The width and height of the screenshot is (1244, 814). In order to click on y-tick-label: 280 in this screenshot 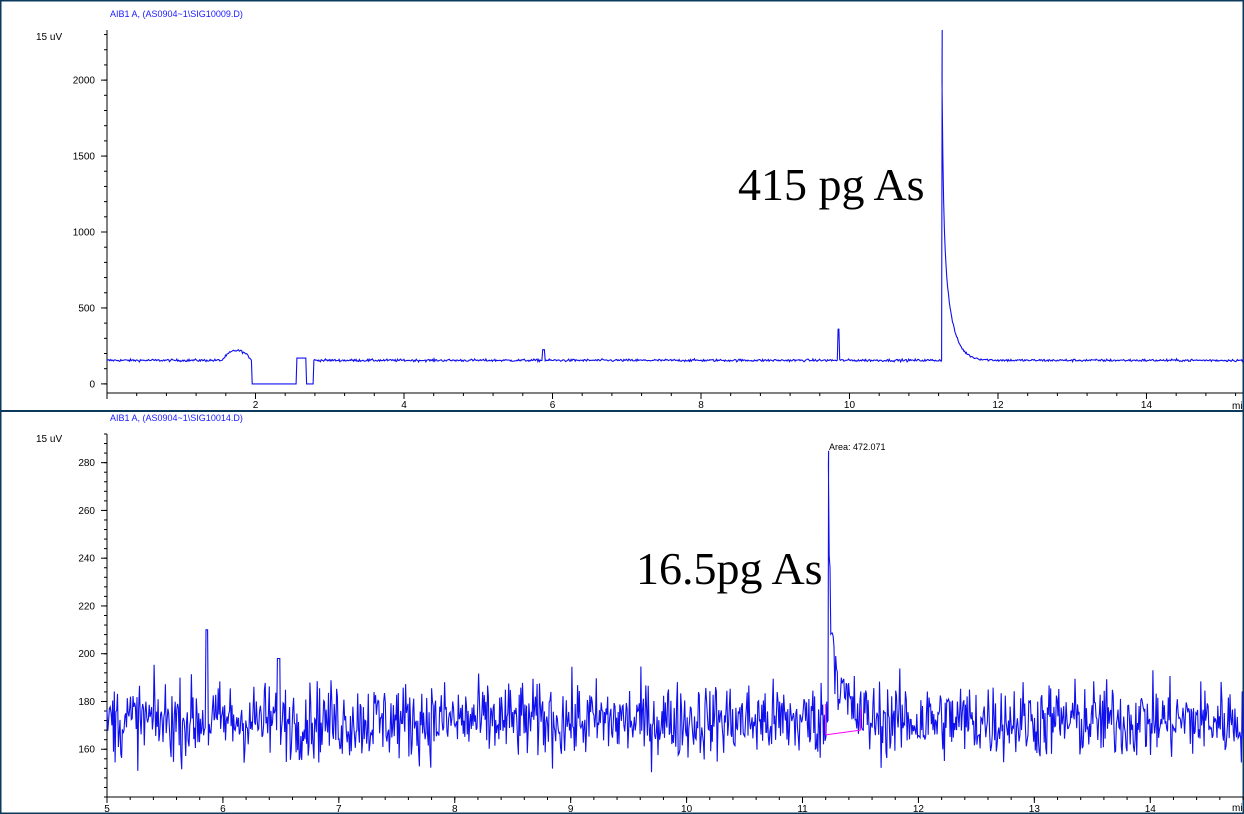, I will do `click(86, 463)`.